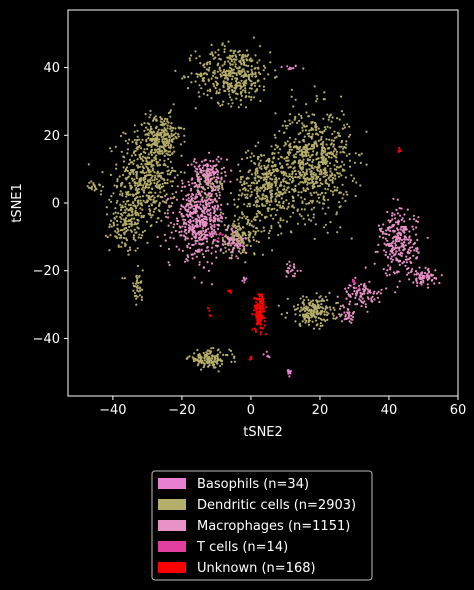 The height and width of the screenshot is (590, 474). Describe the element at coordinates (320, 410) in the screenshot. I see `x-tick-label: 20` at that location.